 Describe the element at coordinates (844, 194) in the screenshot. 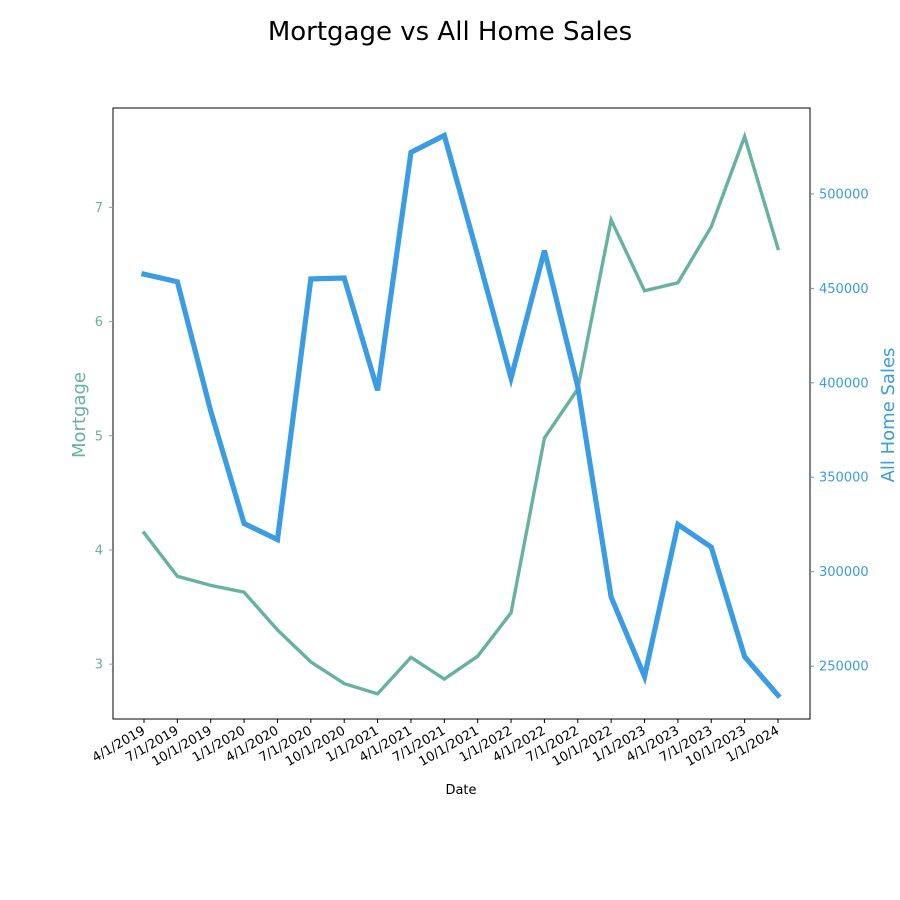

I see `y-right-tick-label: 500000` at that location.